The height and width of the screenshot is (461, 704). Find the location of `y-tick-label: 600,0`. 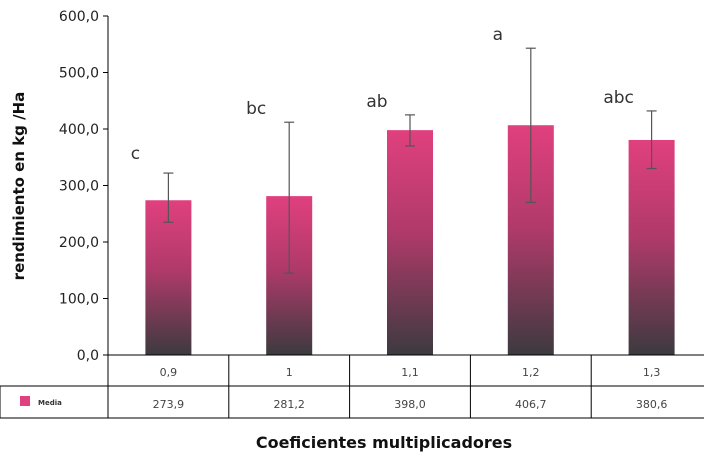

y-tick-label: 600,0 is located at coordinates (79, 17).